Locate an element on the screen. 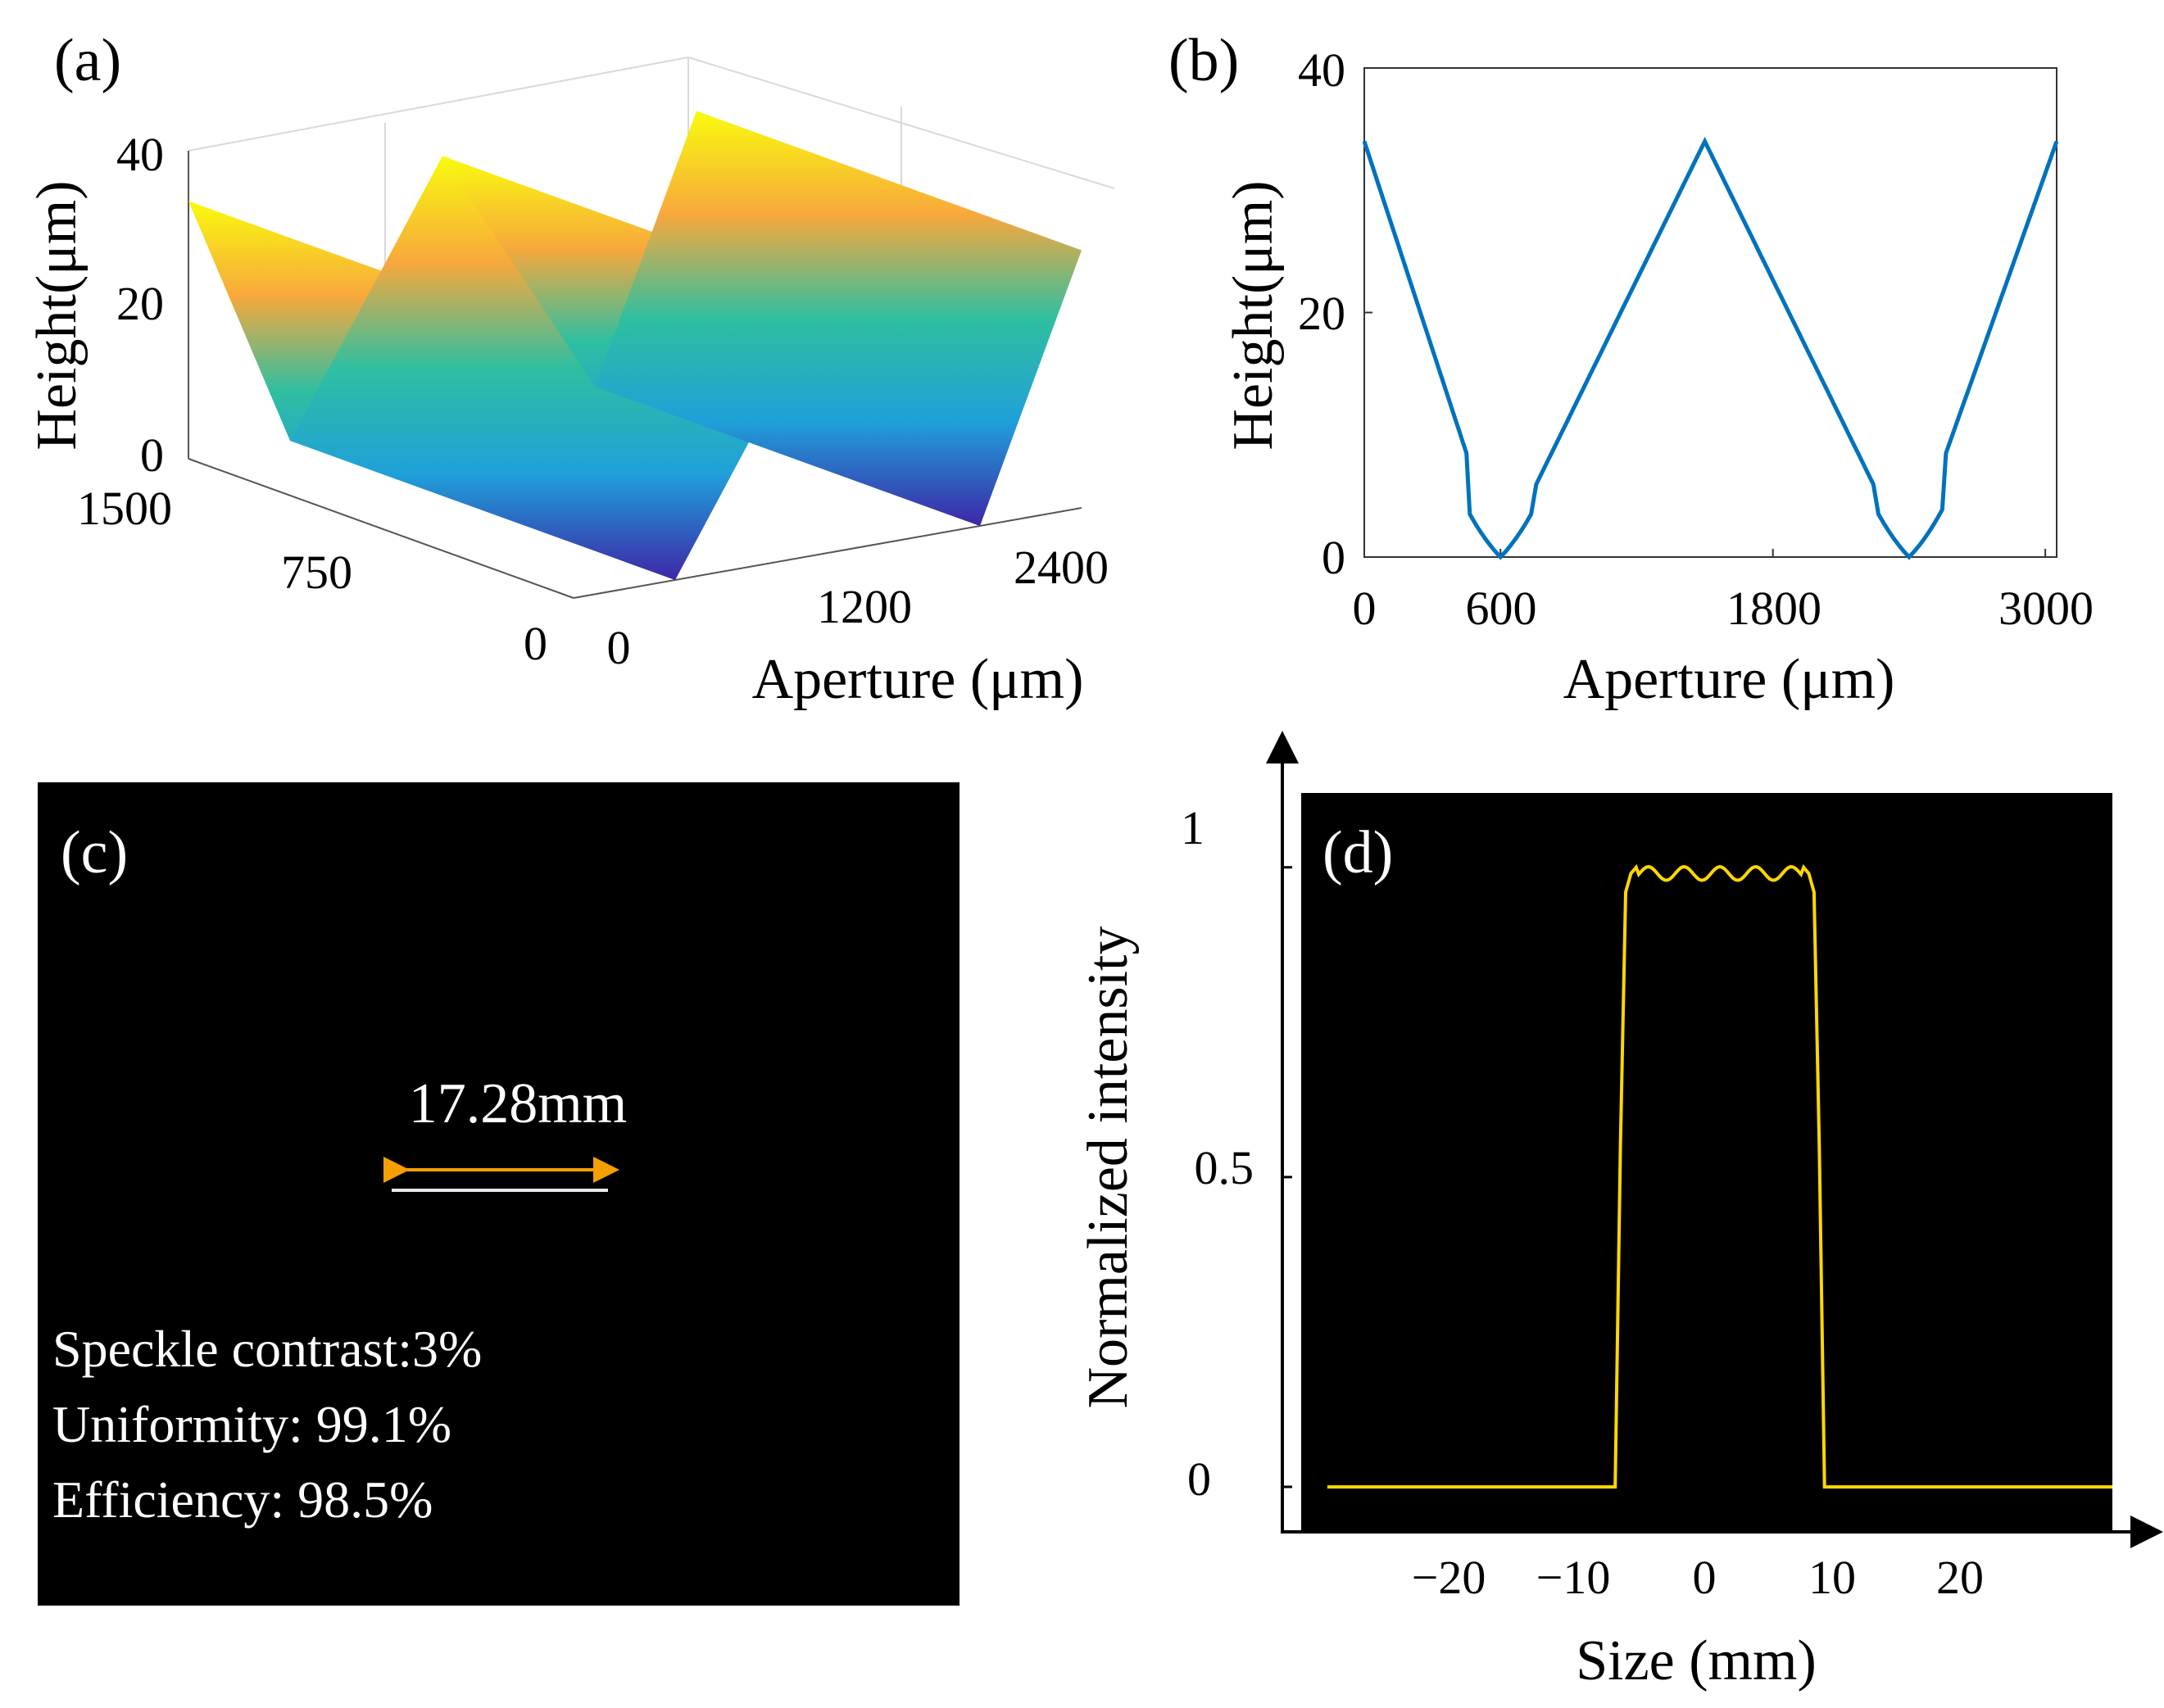 The image size is (2164, 1708). panel-a-axes is located at coordinates (635, 375).